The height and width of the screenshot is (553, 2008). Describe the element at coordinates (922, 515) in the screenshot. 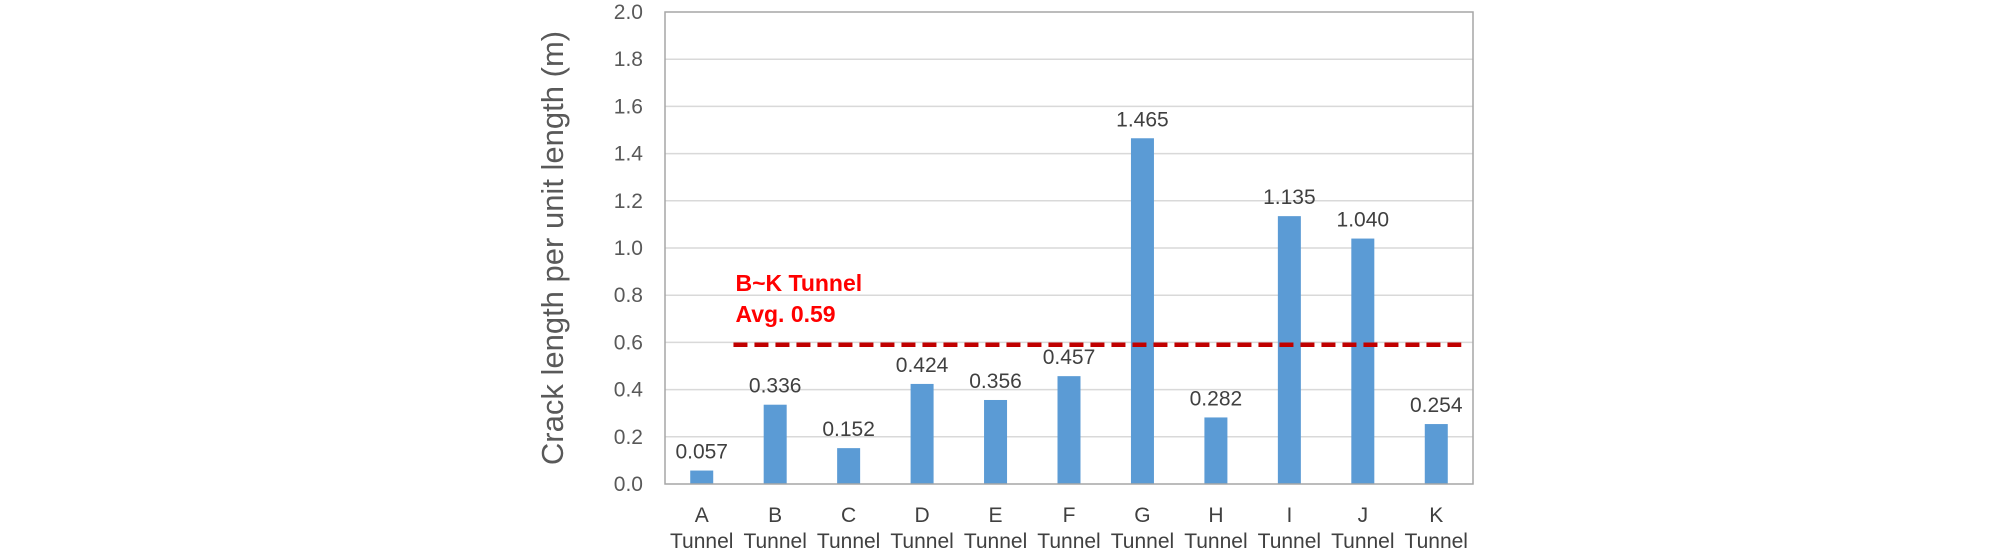

I see `x-tick-label: D` at that location.